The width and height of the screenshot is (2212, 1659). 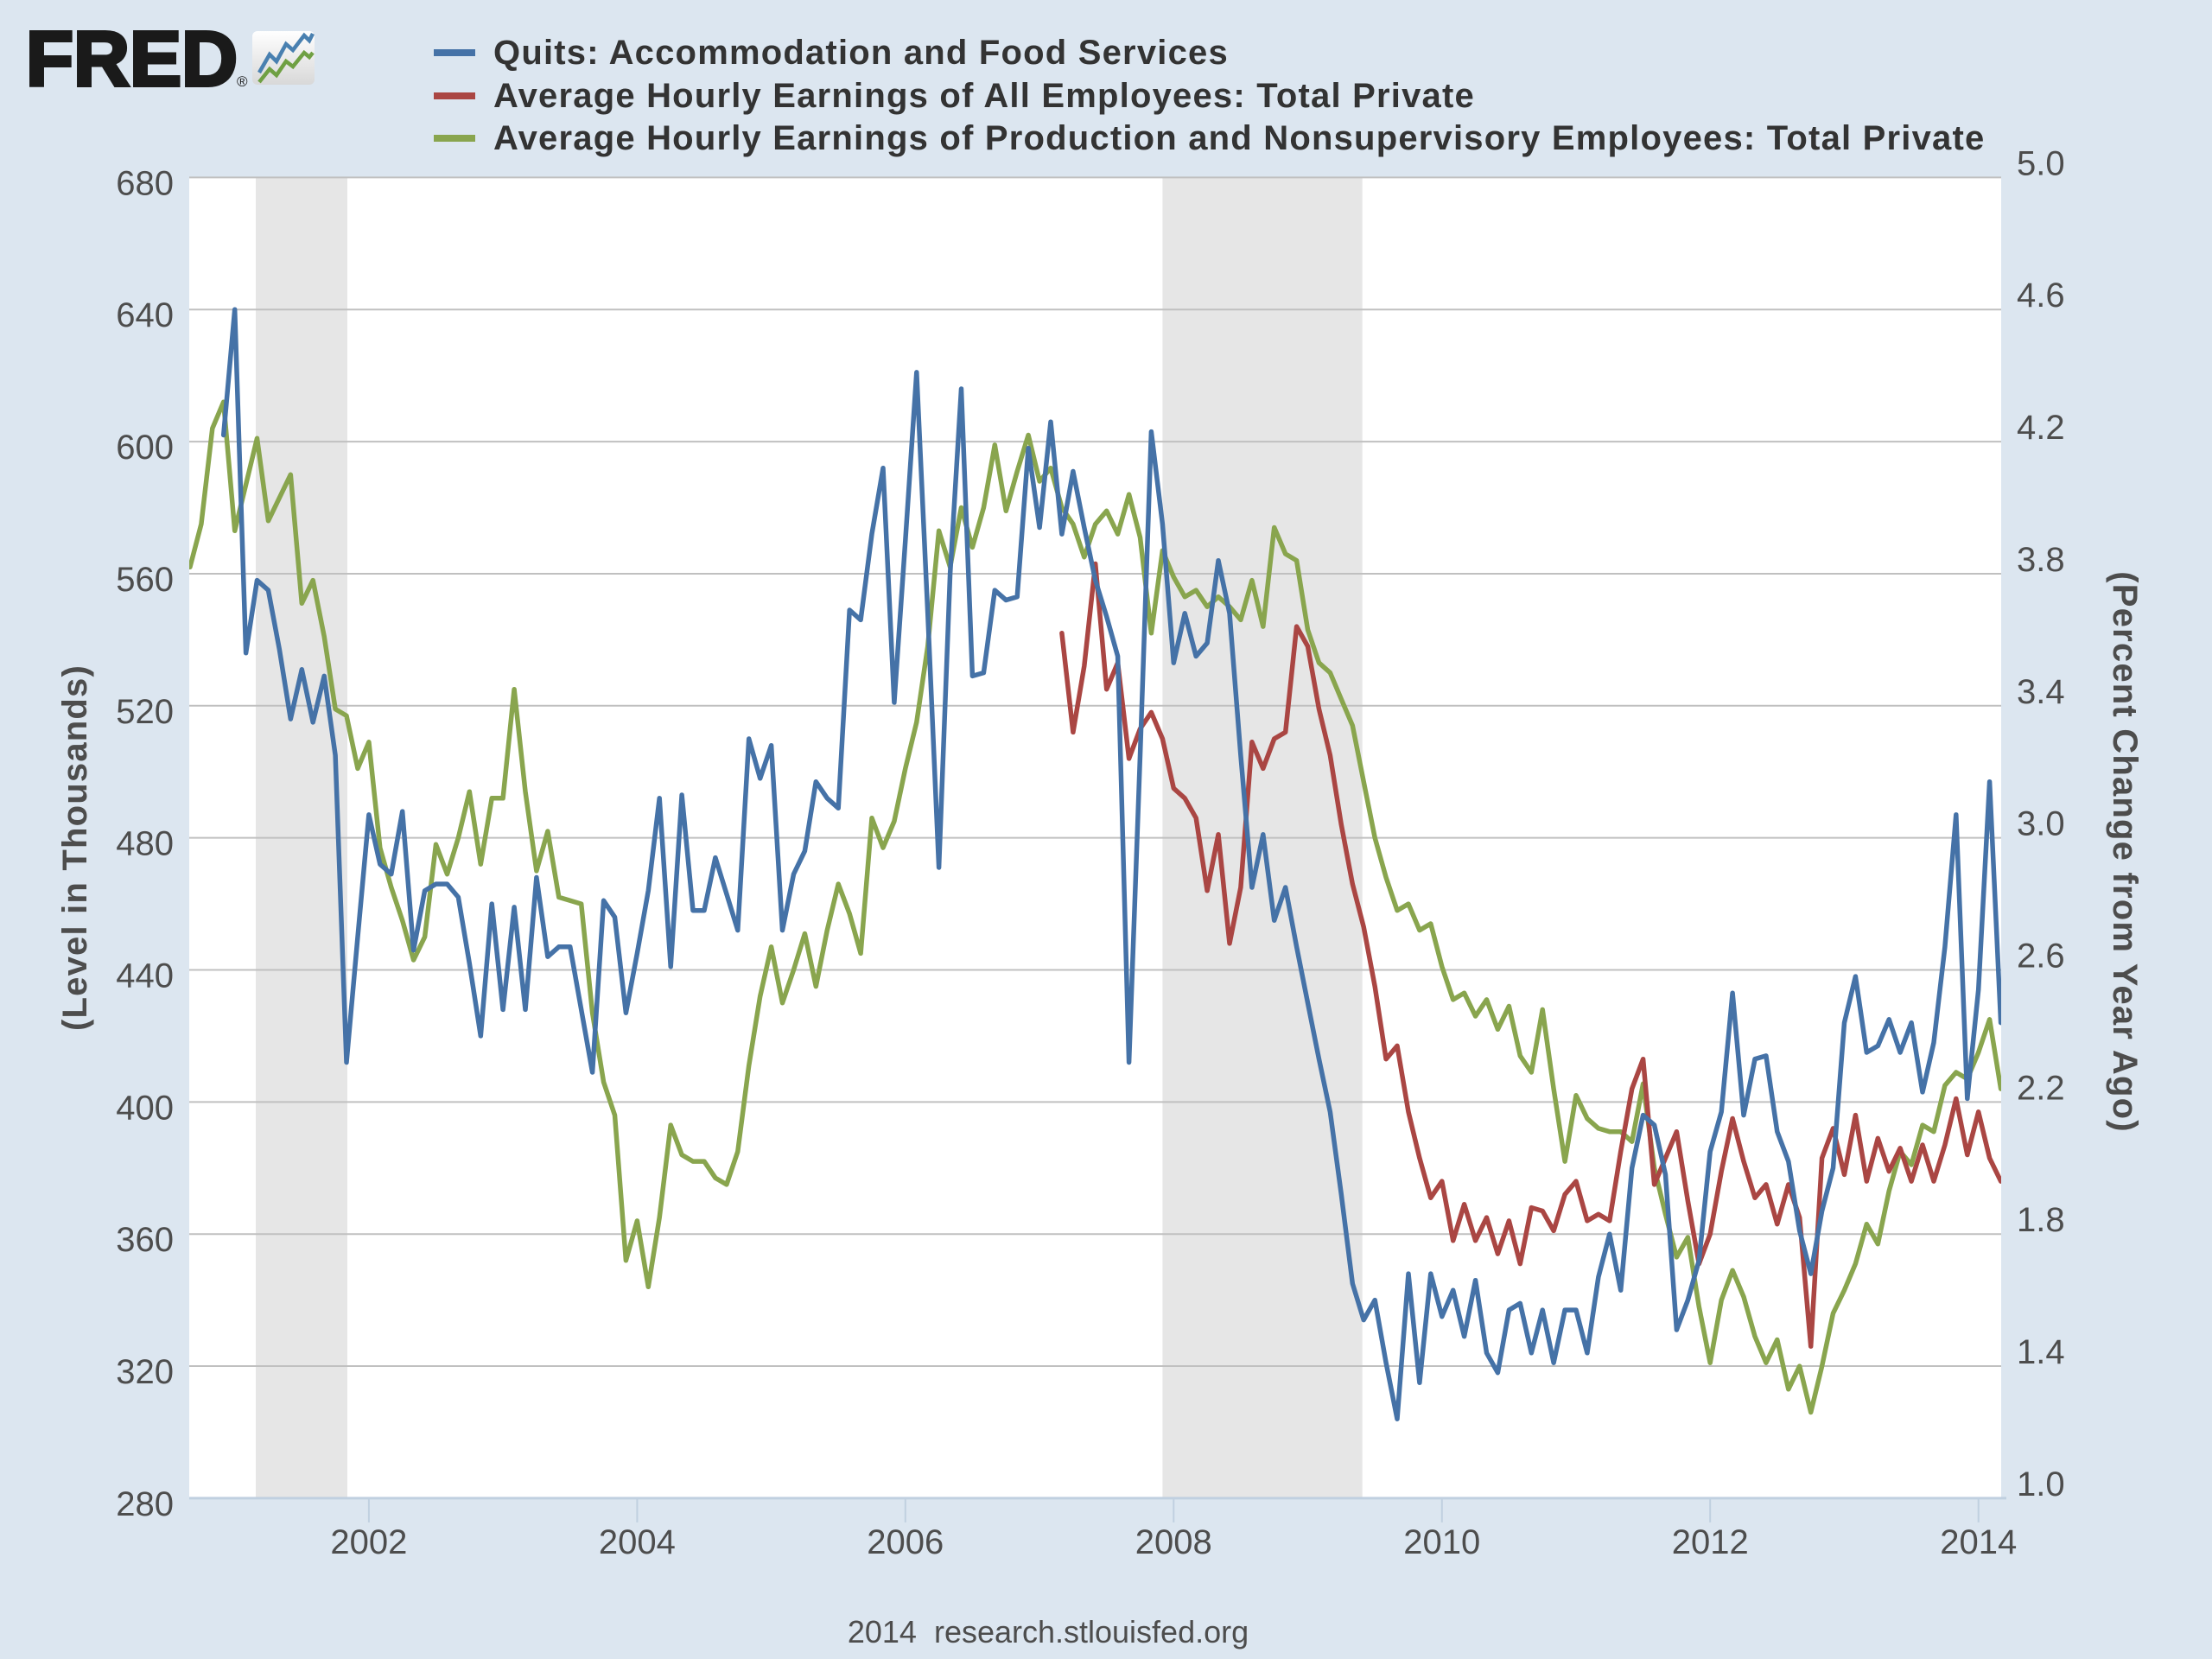 I want to click on svg-text: 2010, so click(x=1441, y=1542).